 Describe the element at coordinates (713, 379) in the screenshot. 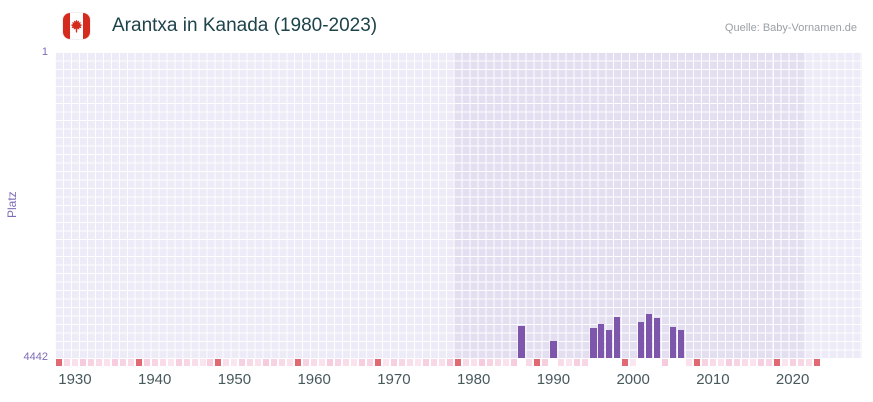

I see `x-tick-label: 2010` at that location.